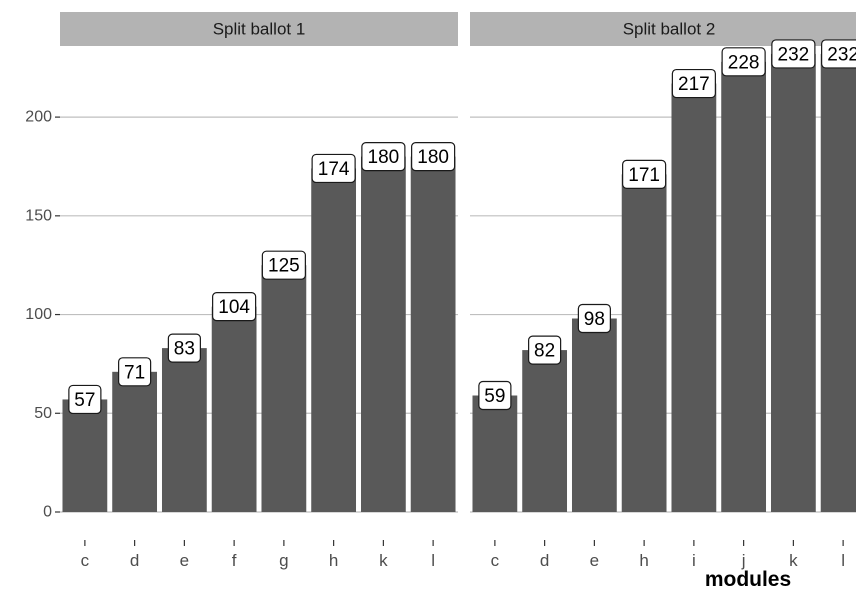  Describe the element at coordinates (47, 512) in the screenshot. I see `y-tick-label: 0` at that location.